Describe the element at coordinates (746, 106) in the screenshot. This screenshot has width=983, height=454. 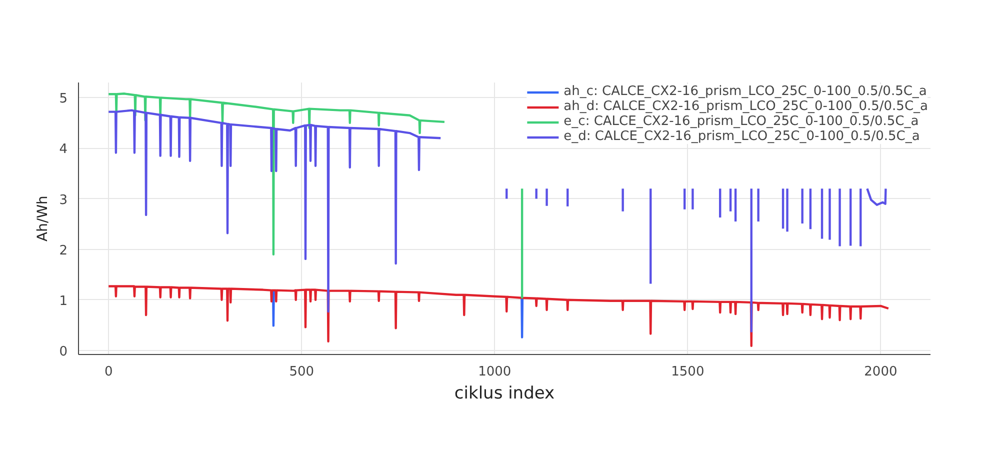
I see `legend-label: ah_d: CALCE_CX2-16_prism_LCO_25C_0-100_0.5/0.5C_a` at that location.